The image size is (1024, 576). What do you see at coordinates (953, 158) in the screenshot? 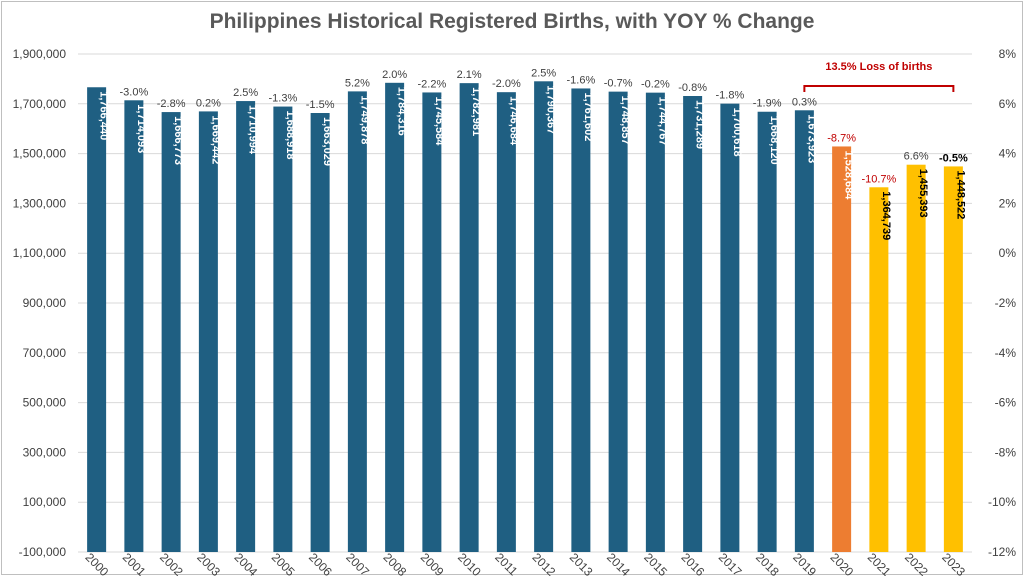
I see `yoy-label: -0.5%` at bounding box center [953, 158].